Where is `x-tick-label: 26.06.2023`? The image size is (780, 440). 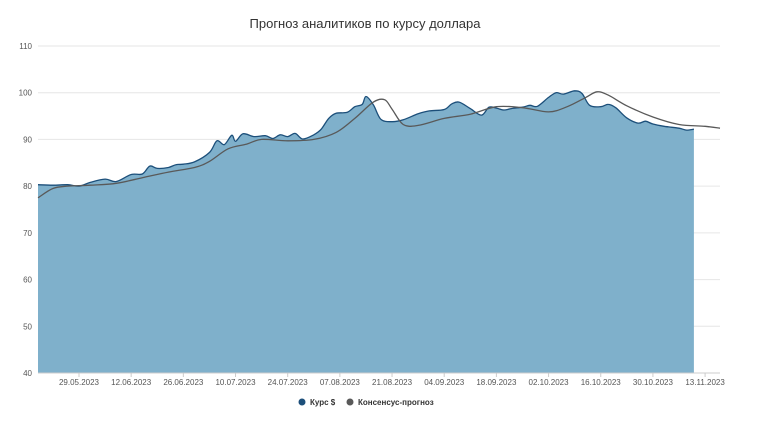 x-tick-label: 26.06.2023 is located at coordinates (183, 382).